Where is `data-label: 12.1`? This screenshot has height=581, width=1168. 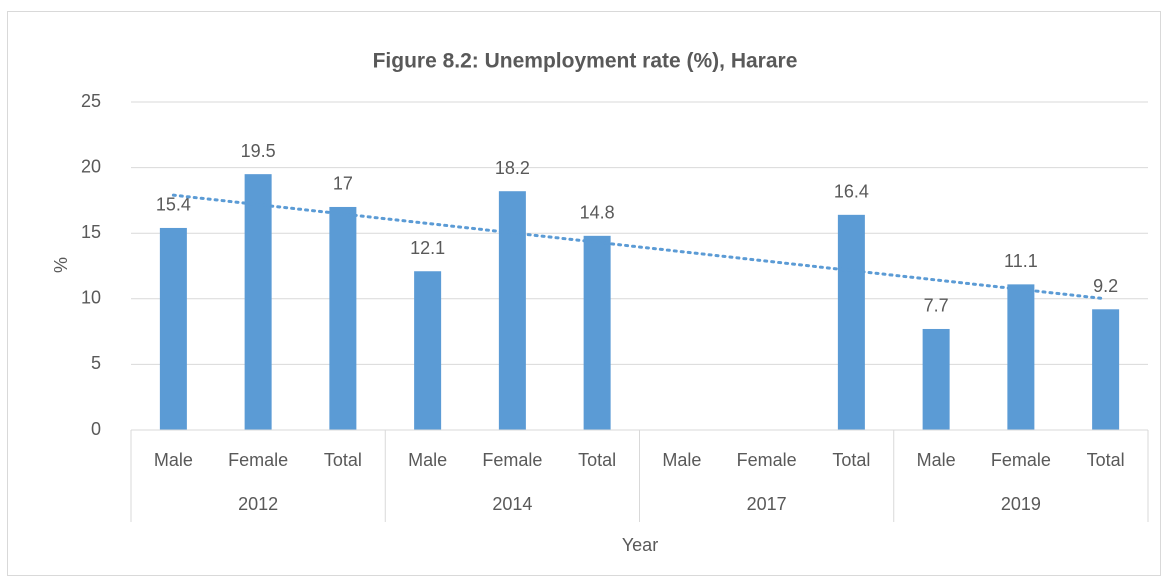
data-label: 12.1 is located at coordinates (427, 248).